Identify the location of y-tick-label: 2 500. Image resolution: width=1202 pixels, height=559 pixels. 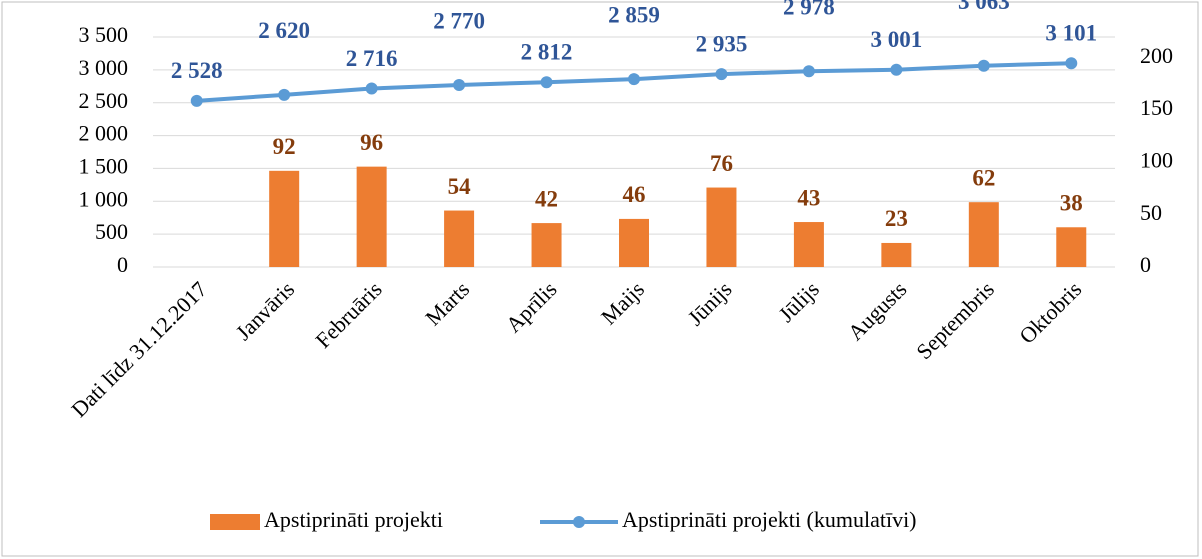
(104, 100).